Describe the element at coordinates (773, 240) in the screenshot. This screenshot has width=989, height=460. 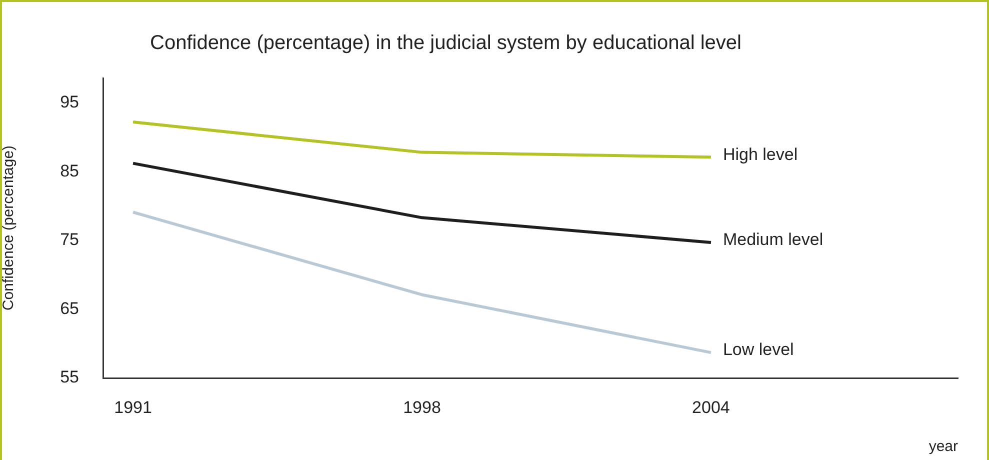
I see `series-label: Medium level` at that location.